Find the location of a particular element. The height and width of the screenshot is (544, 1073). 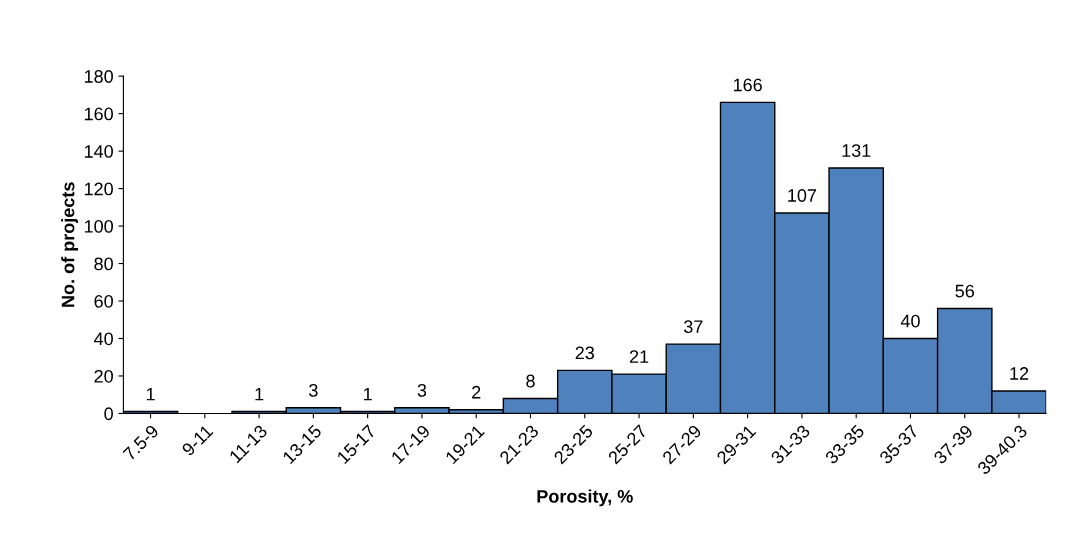

data-label: 107 is located at coordinates (802, 195).